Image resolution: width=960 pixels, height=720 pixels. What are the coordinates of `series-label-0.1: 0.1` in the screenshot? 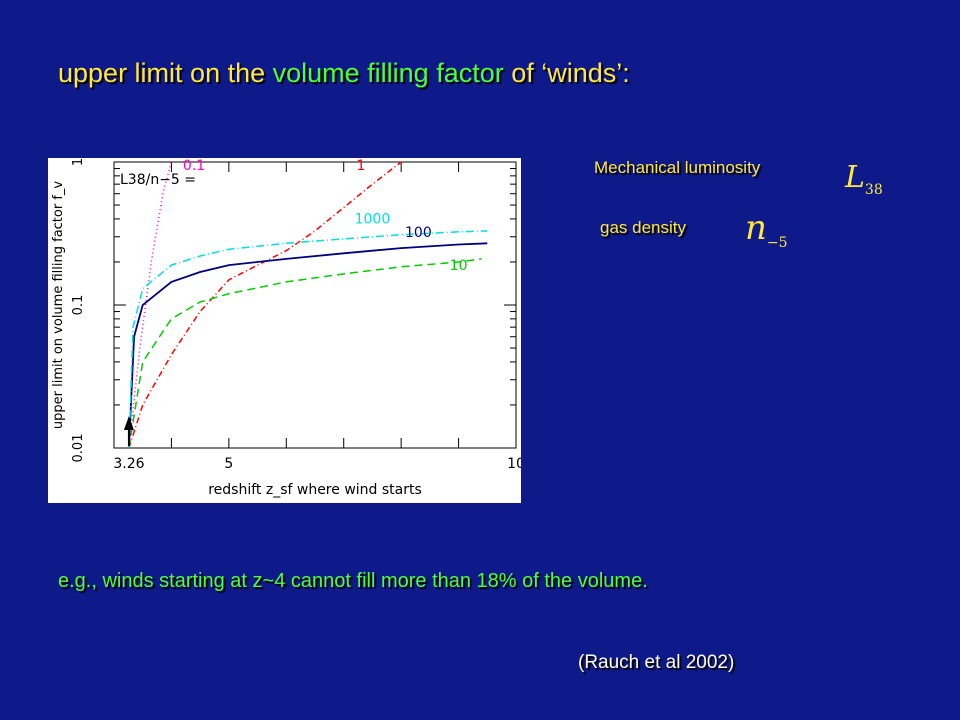 It's located at (194, 166).